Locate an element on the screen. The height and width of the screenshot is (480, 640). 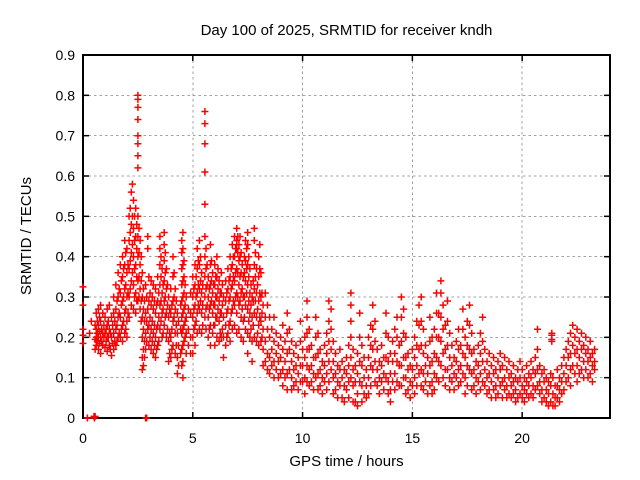
x-tick-label: 10 is located at coordinates (303, 438).